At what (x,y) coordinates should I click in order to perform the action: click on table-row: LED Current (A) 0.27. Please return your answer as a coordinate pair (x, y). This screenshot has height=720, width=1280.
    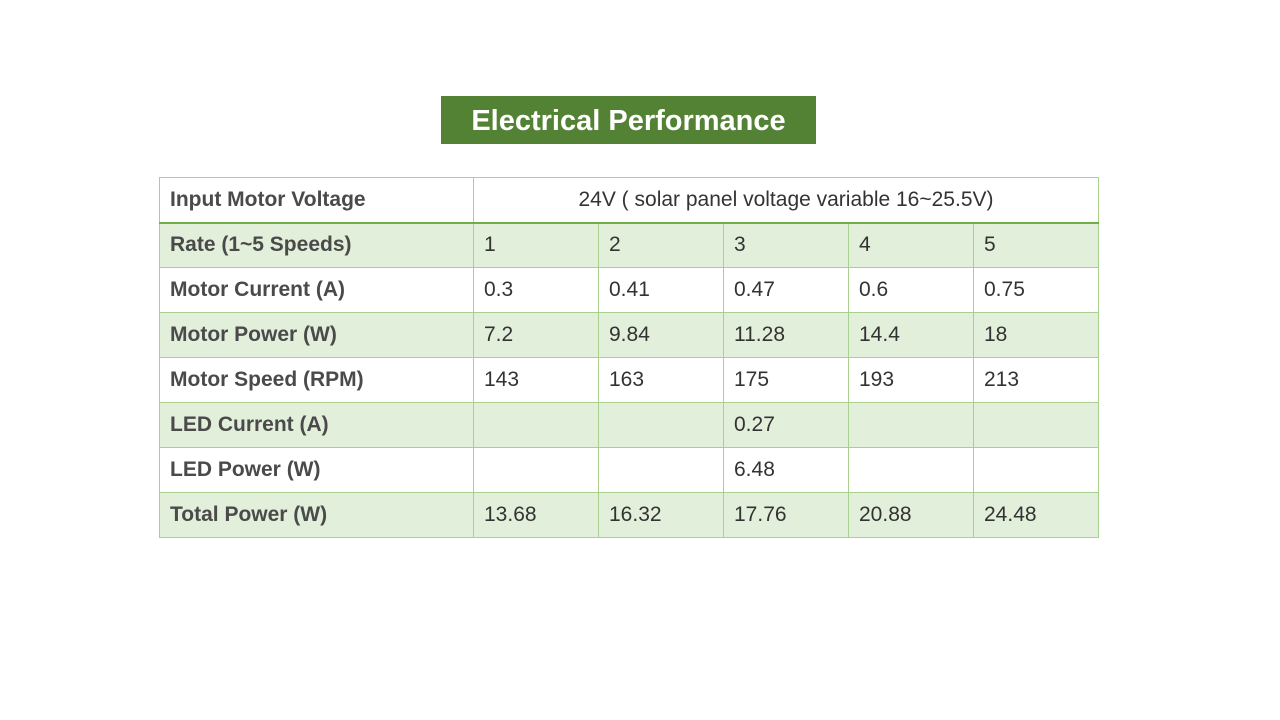
    Looking at the image, I should click on (629, 425).